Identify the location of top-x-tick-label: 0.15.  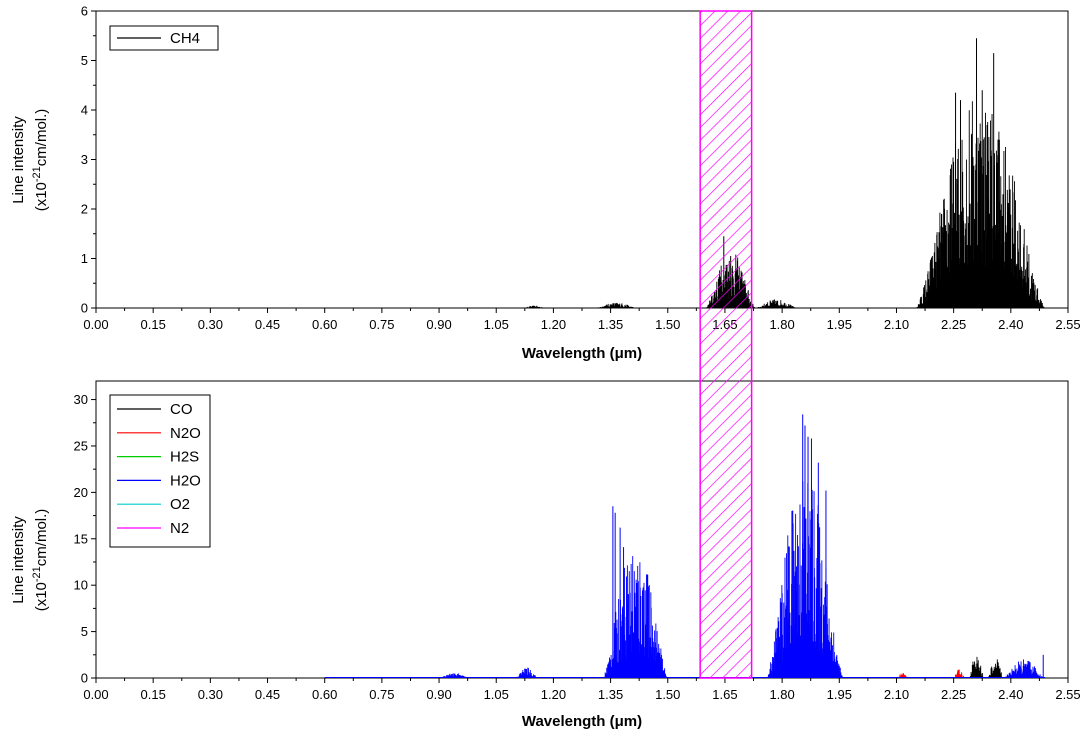
(153, 324).